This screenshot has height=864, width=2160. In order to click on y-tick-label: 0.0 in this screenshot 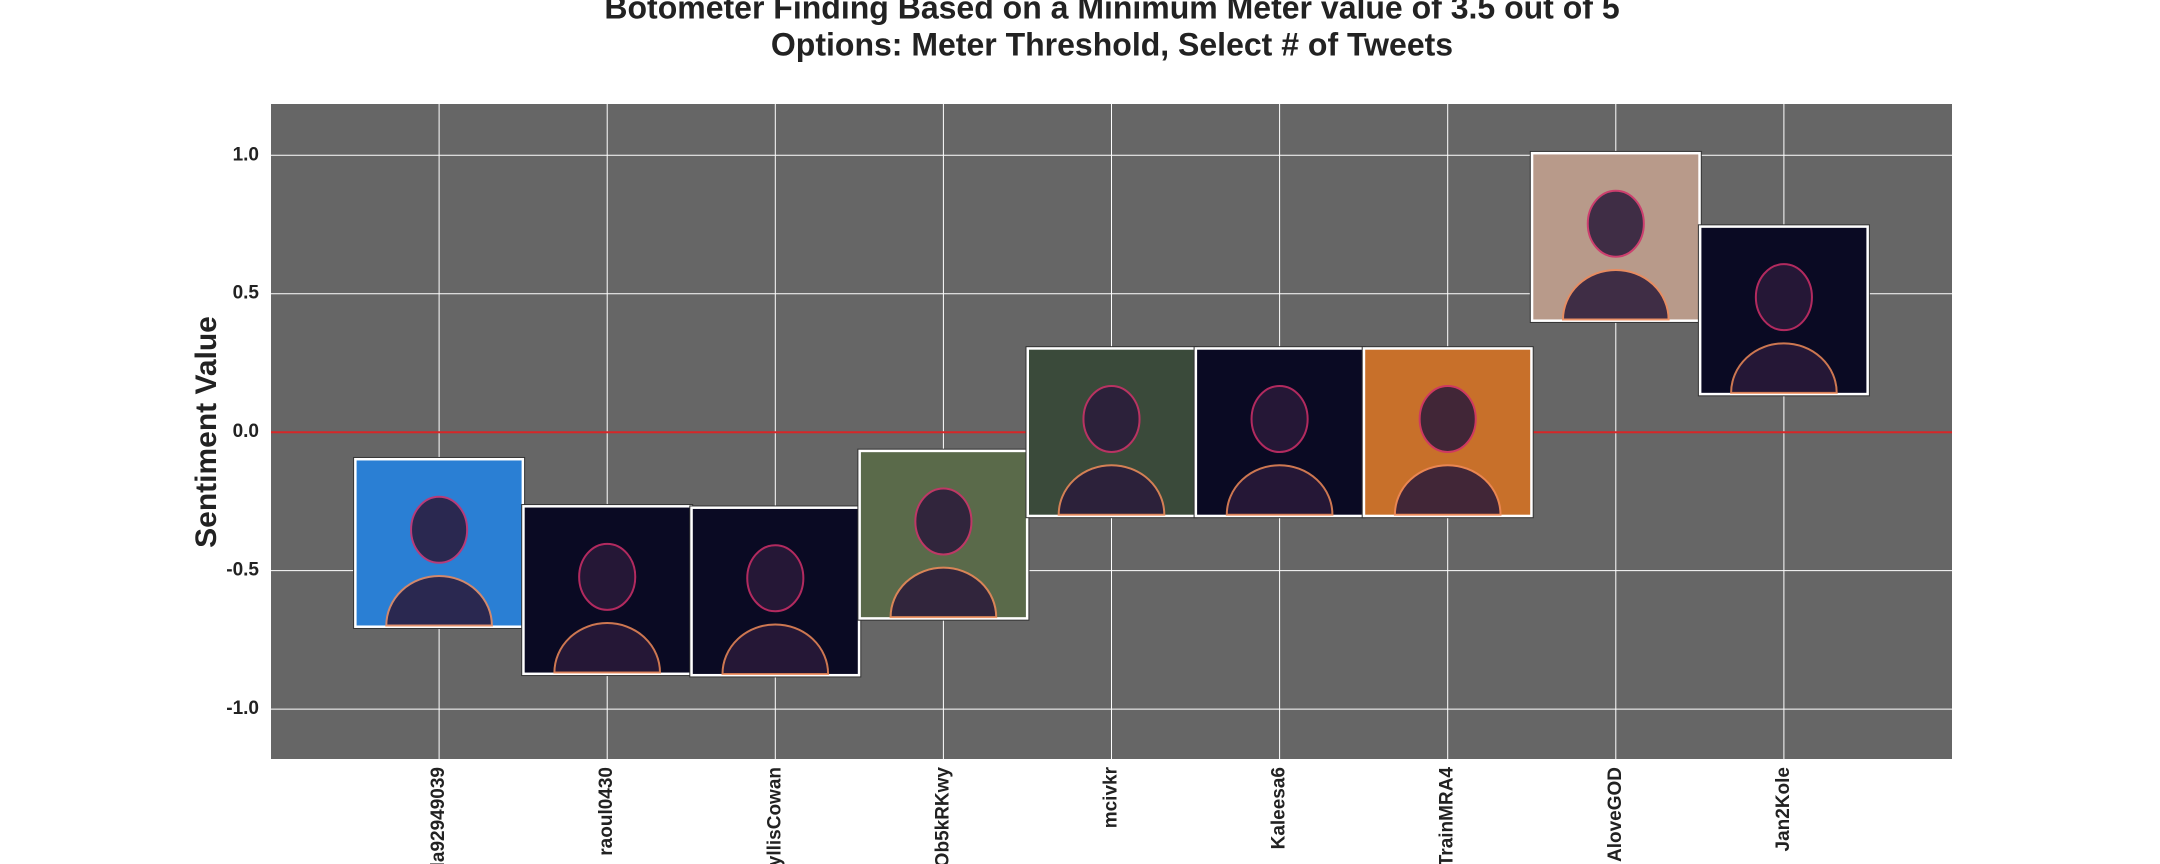, I will do `click(246, 431)`.